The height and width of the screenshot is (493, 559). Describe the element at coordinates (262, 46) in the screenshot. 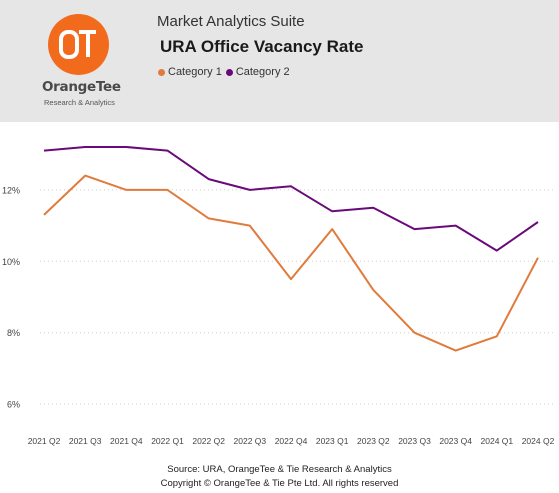

I see `chart-title: URA Office Vacancy Rate` at that location.